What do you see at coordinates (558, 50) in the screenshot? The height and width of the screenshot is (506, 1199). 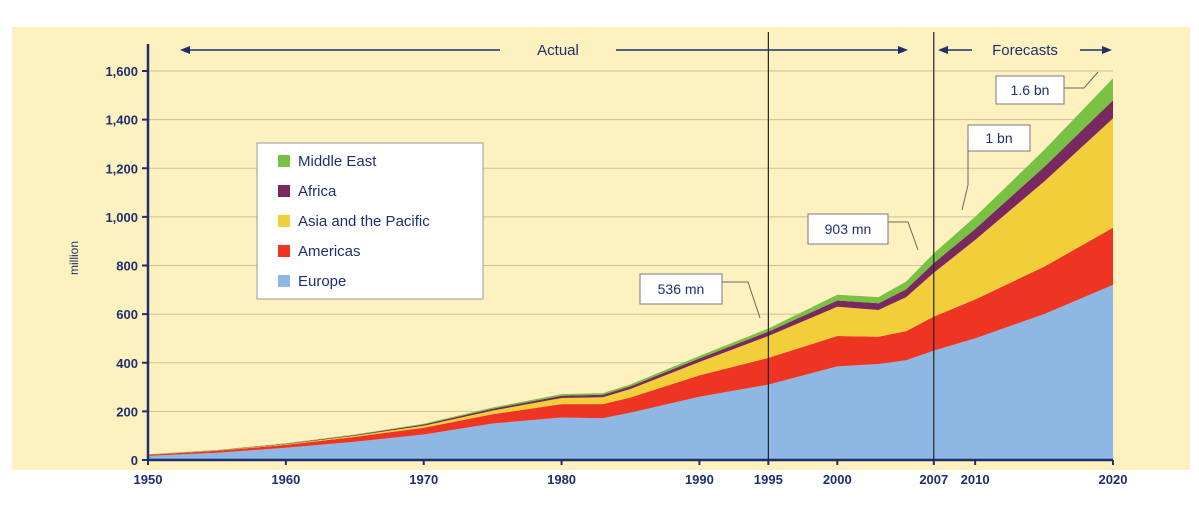 I see `actual-label: Actual` at bounding box center [558, 50].